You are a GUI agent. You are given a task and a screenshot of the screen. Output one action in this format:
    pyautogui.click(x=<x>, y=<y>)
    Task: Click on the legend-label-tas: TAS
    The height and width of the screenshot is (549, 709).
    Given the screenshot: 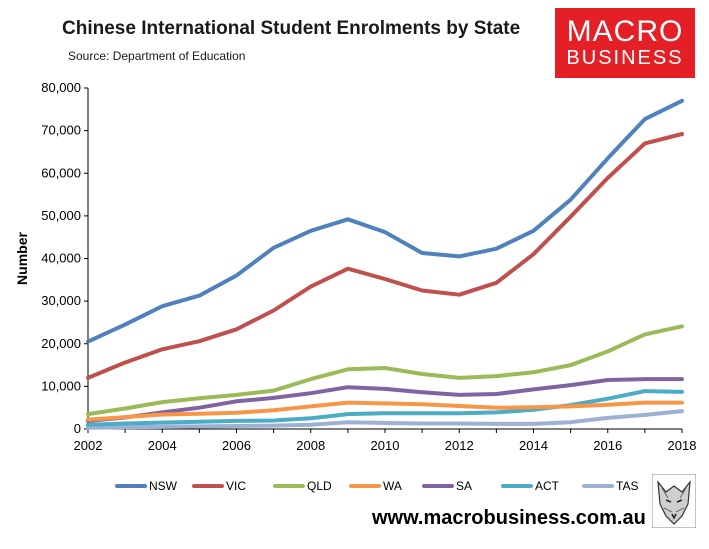 What is the action you would take?
    pyautogui.click(x=627, y=486)
    